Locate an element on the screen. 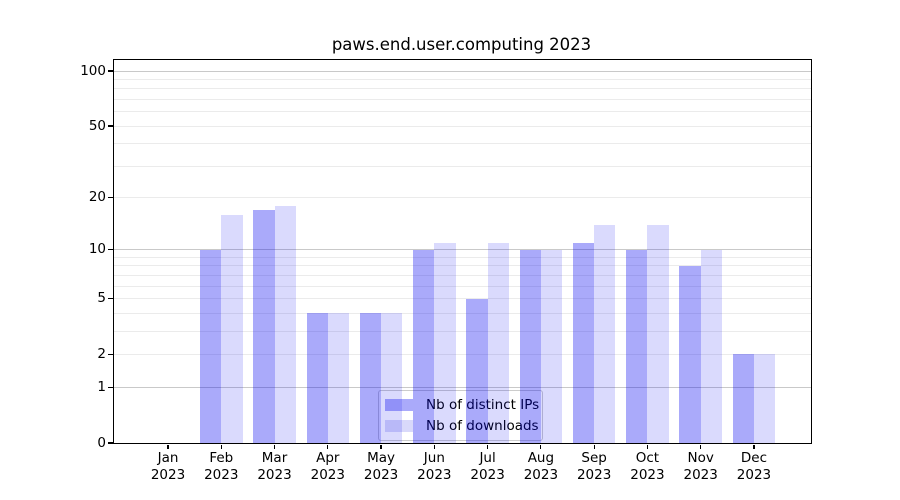  bar-downloads-oct is located at coordinates (658, 333).